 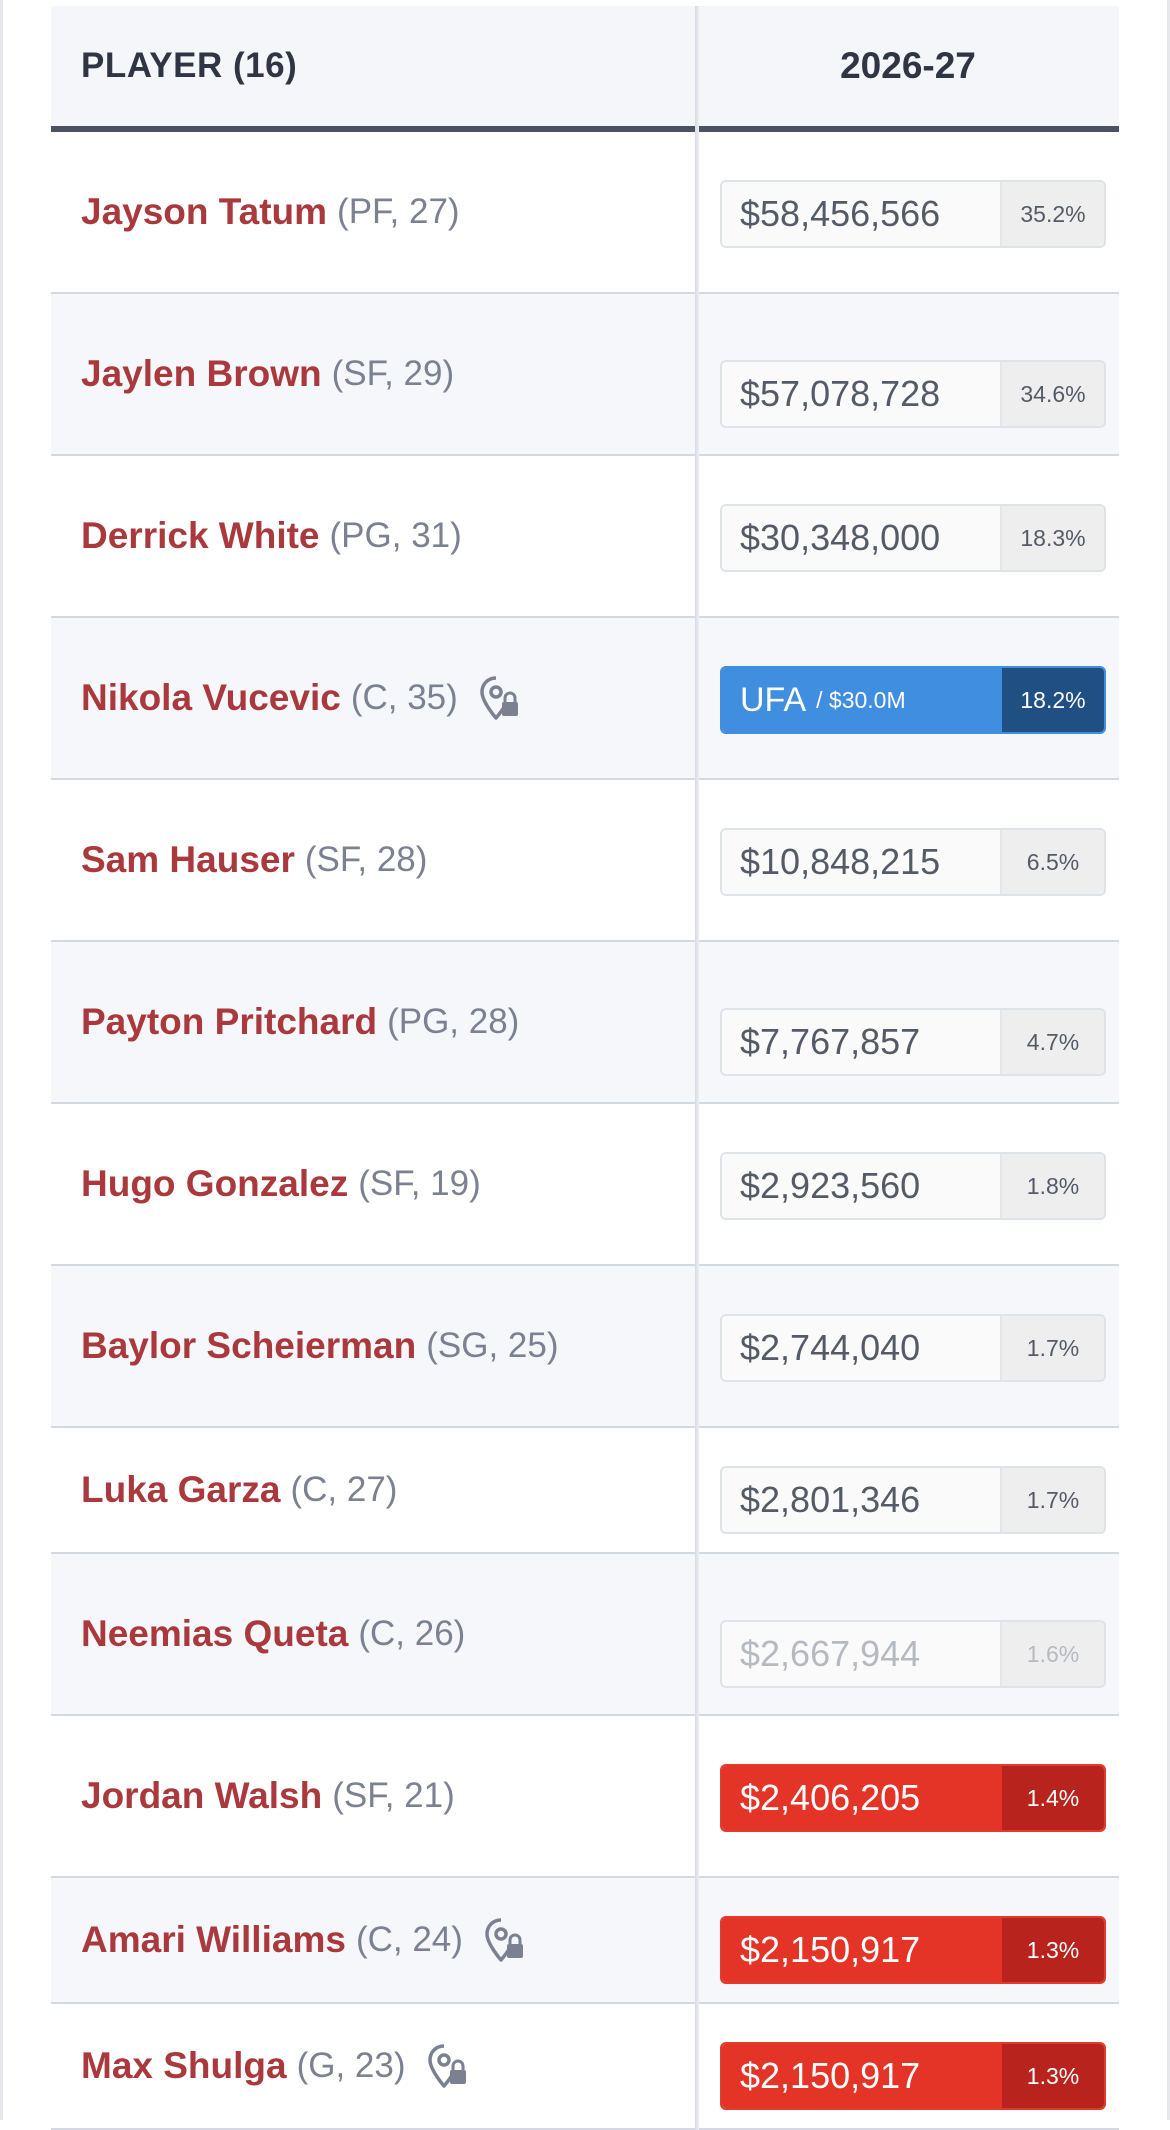 I want to click on salary-amount: $2,801,346, so click(x=861, y=1500).